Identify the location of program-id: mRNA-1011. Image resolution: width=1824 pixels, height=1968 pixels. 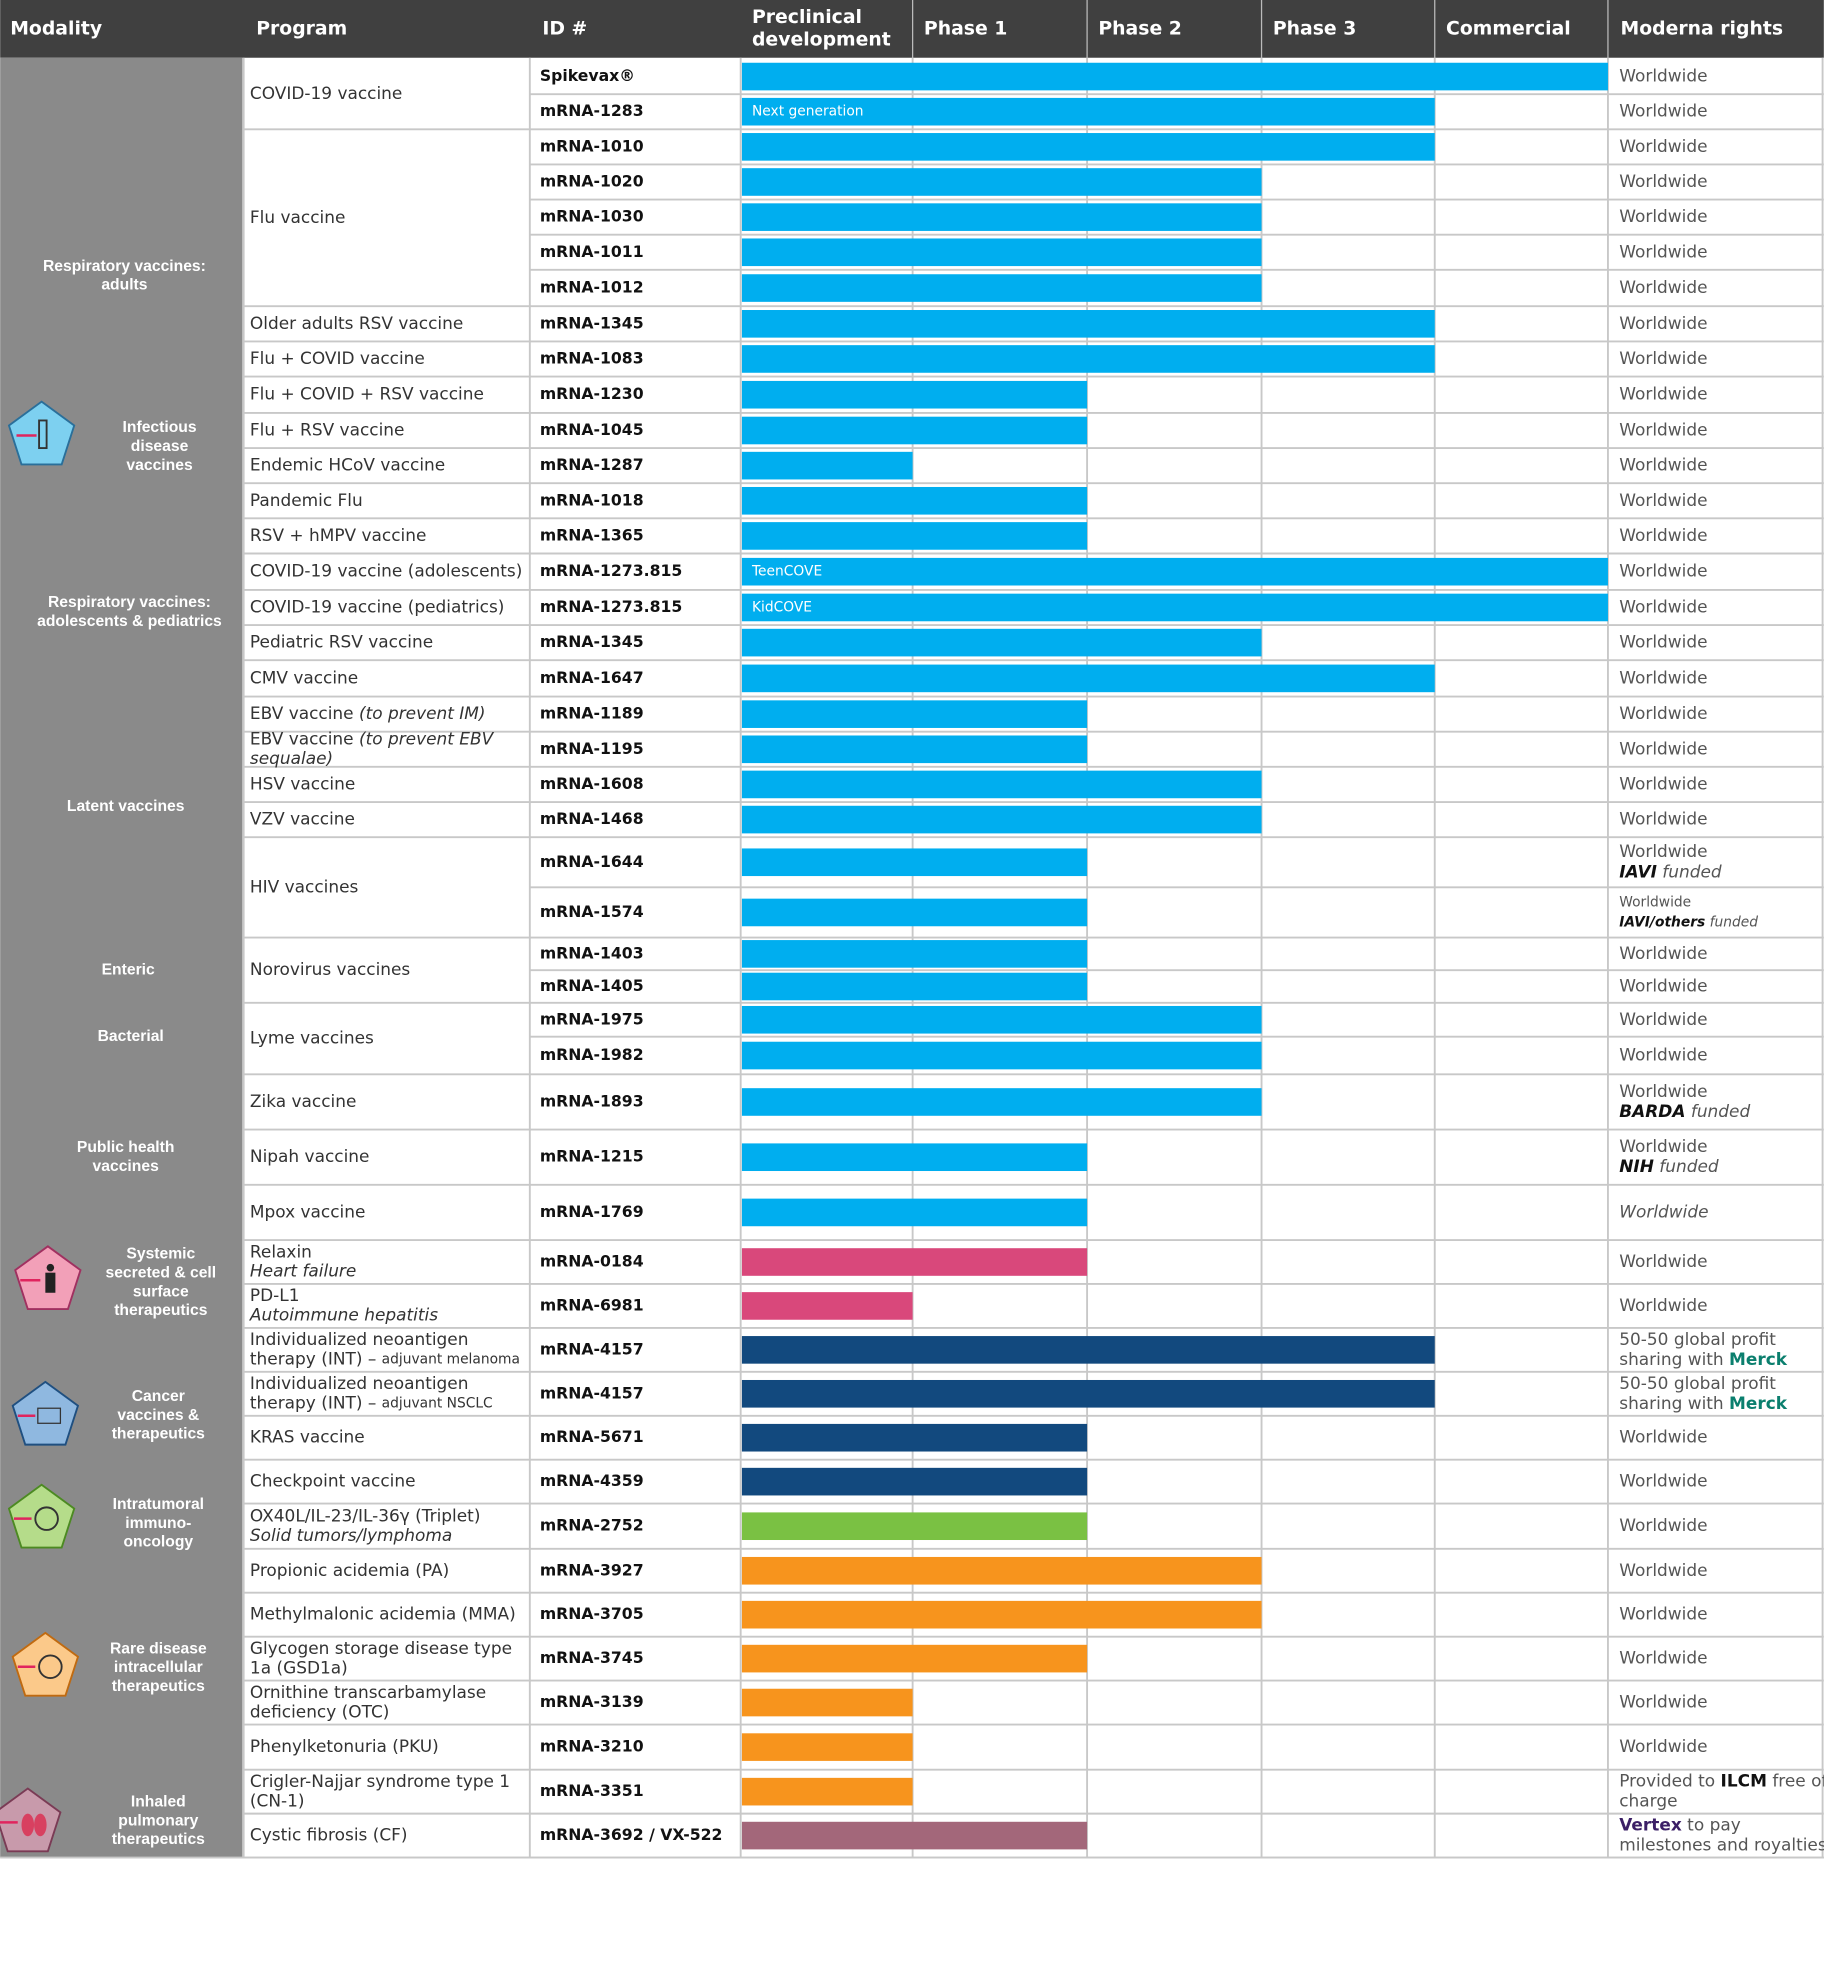
(592, 251).